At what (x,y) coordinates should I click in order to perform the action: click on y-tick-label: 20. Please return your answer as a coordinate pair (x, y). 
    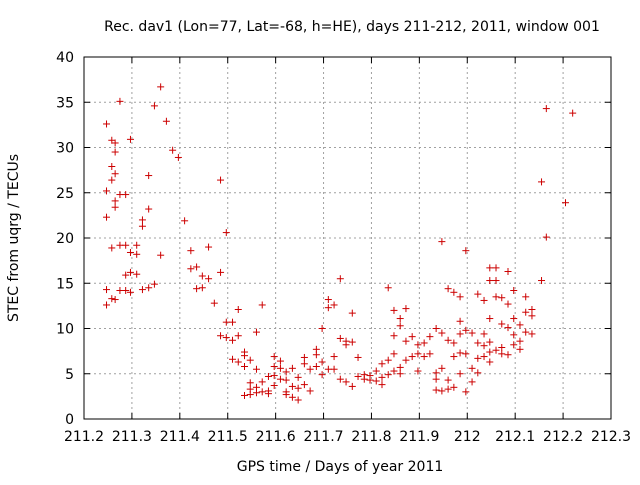
    Looking at the image, I should click on (65, 239).